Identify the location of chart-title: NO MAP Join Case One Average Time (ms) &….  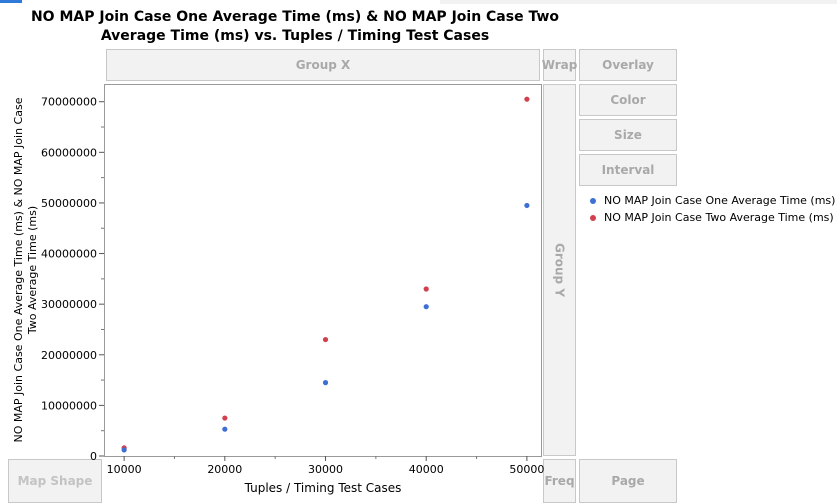
(295, 26).